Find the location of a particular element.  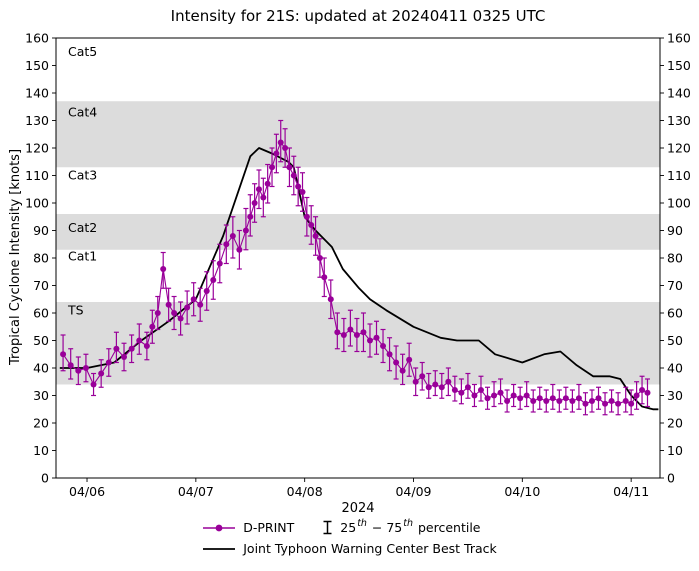

y-tick-label-left: 10 is located at coordinates (41, 450).